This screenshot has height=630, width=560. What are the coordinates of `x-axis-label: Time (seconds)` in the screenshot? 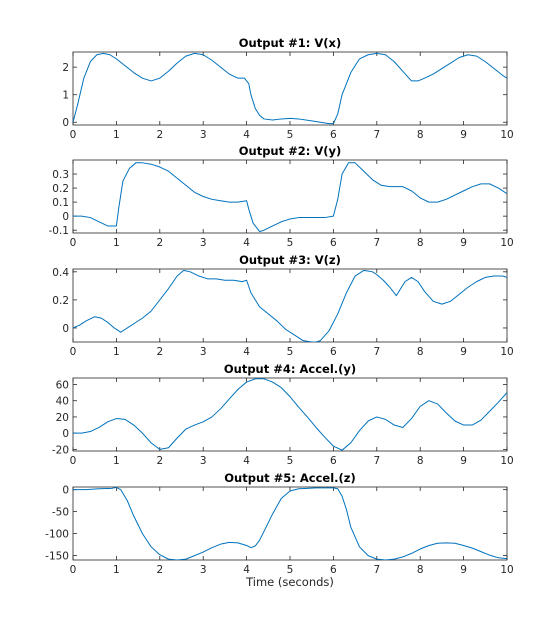 It's located at (289, 582).